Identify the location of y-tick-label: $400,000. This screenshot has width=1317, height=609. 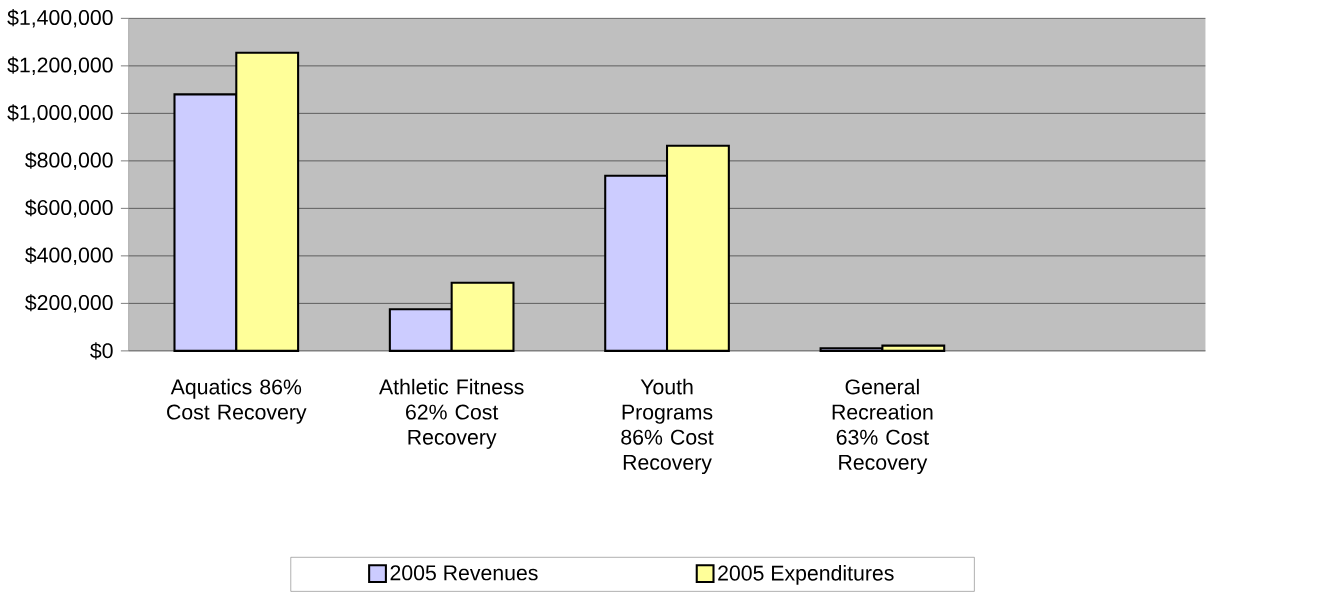
(69, 256).